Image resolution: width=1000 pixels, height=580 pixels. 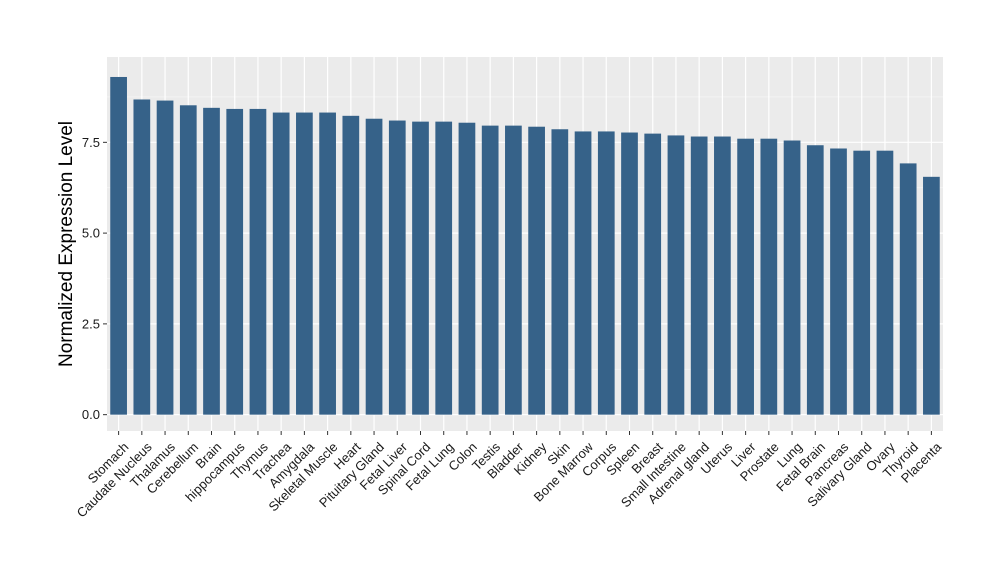 I want to click on y-tick-label: 0.0, so click(x=91, y=414).